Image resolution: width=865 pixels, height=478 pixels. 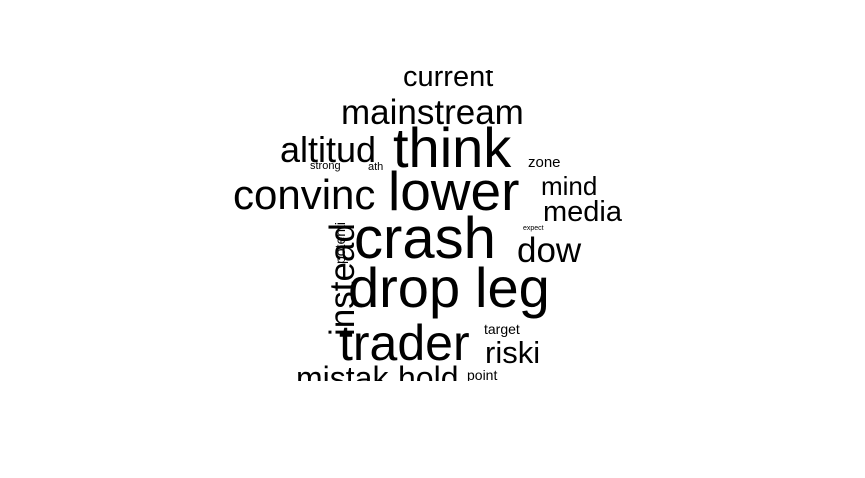 What do you see at coordinates (454, 191) in the screenshot?
I see `word-lower: lower` at bounding box center [454, 191].